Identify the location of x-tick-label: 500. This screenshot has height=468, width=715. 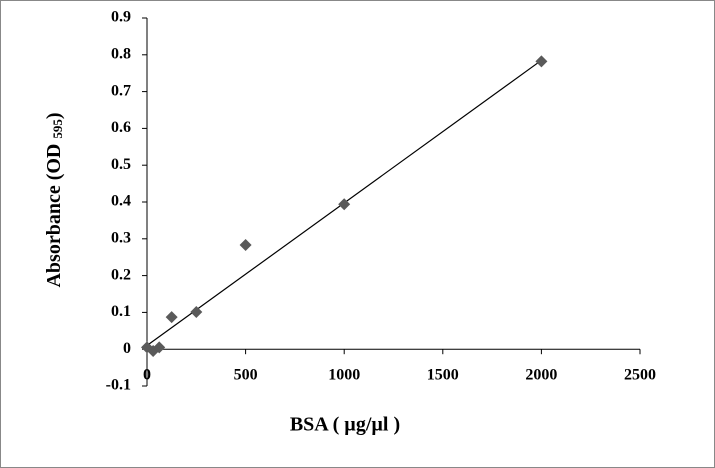
(246, 375).